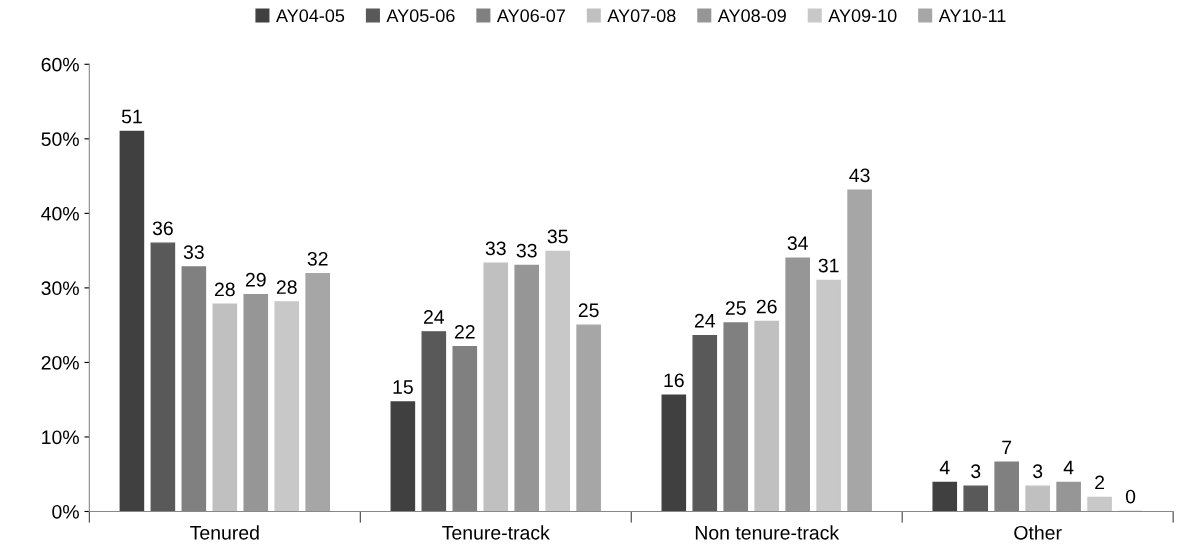 Image resolution: width=1191 pixels, height=559 pixels. What do you see at coordinates (60, 362) in the screenshot?
I see `y-tick-label: 20%` at bounding box center [60, 362].